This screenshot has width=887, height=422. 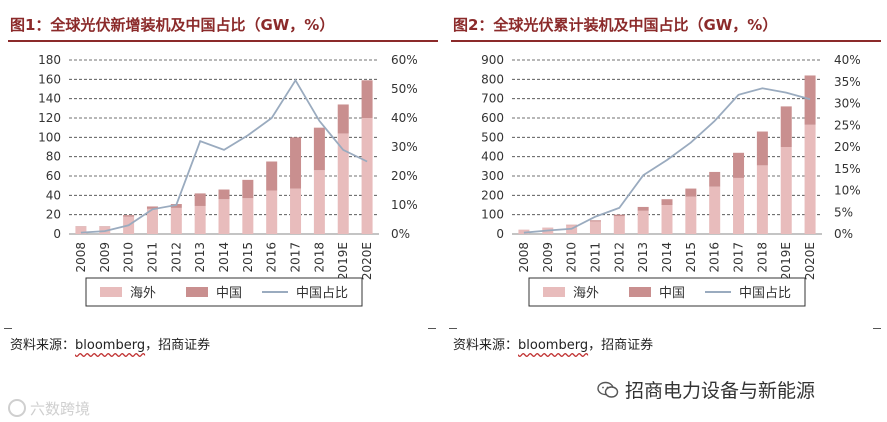 What do you see at coordinates (492, 157) in the screenshot?
I see `y-tick-label: 400` at bounding box center [492, 157].